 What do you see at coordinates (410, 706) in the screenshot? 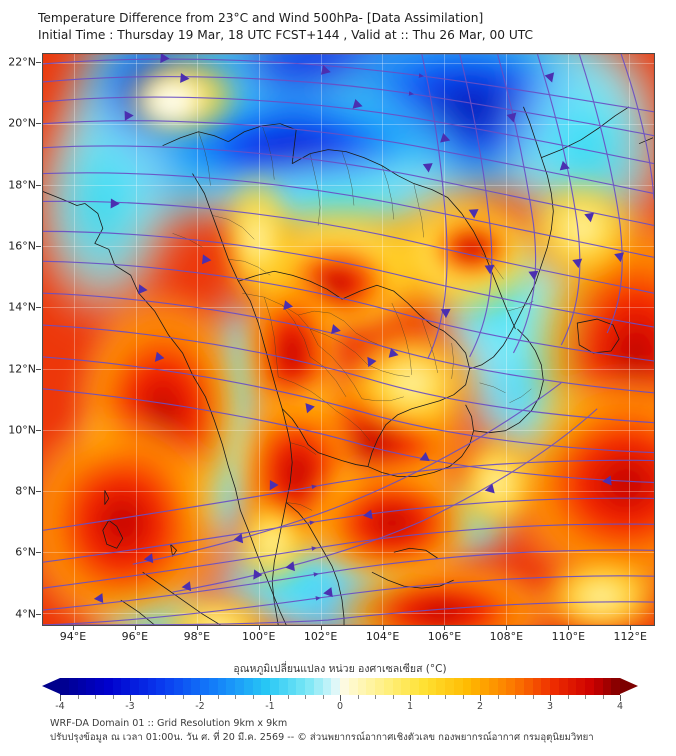
I see `colorbar-tick-label: 1` at bounding box center [410, 706].